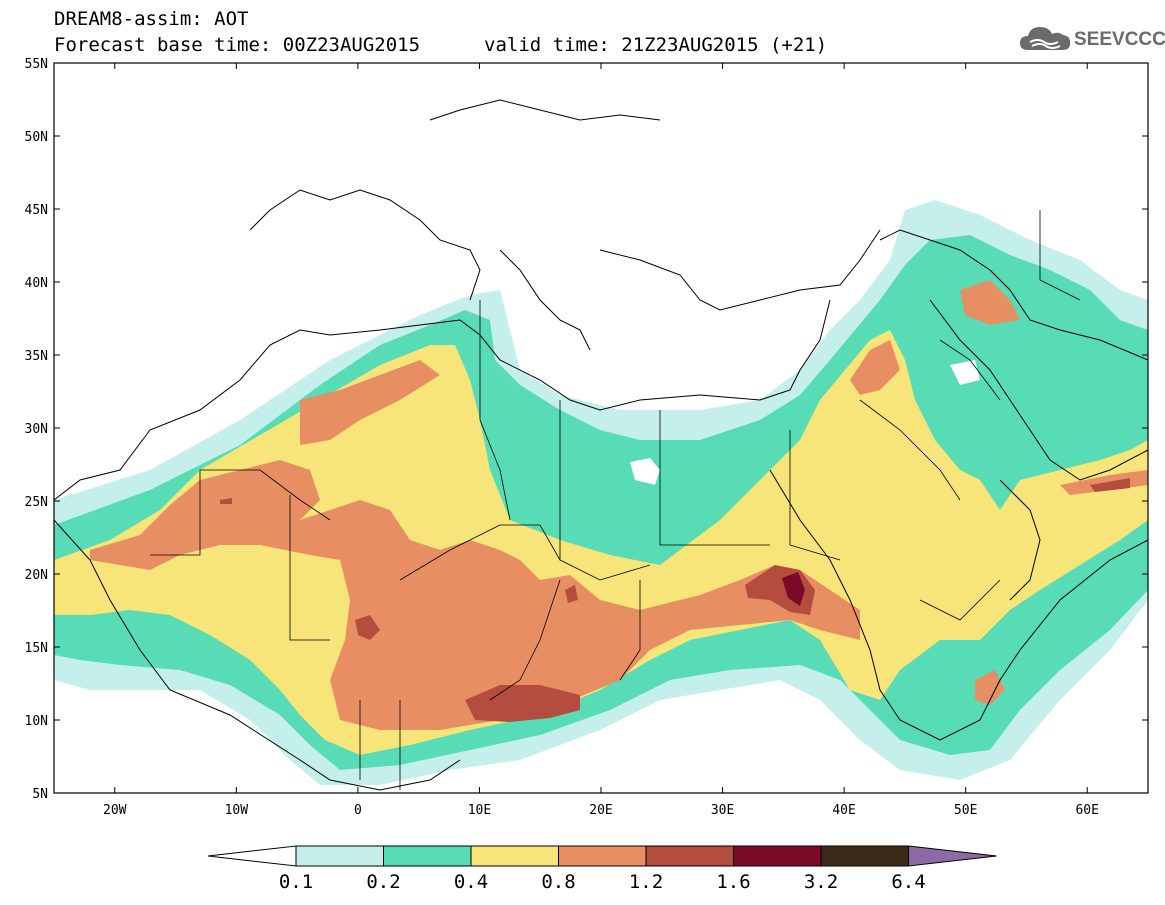 Image resolution: width=1165 pixels, height=905 pixels. I want to click on lat-tick-label: 40N, so click(36, 283).